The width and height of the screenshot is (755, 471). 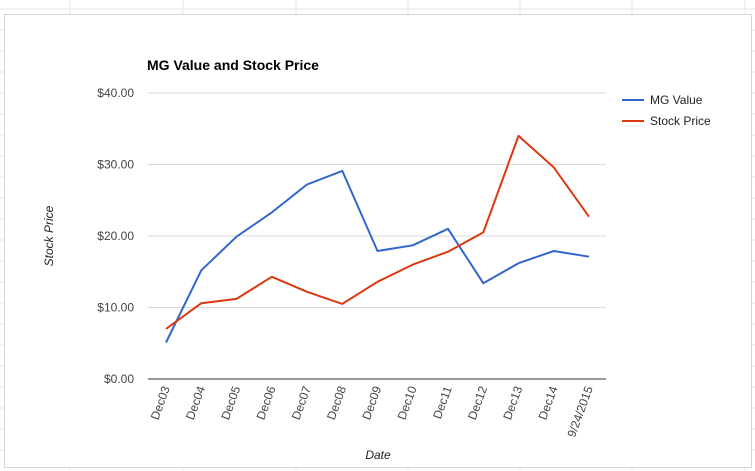 What do you see at coordinates (676, 100) in the screenshot?
I see `legend-label: MG Value` at bounding box center [676, 100].